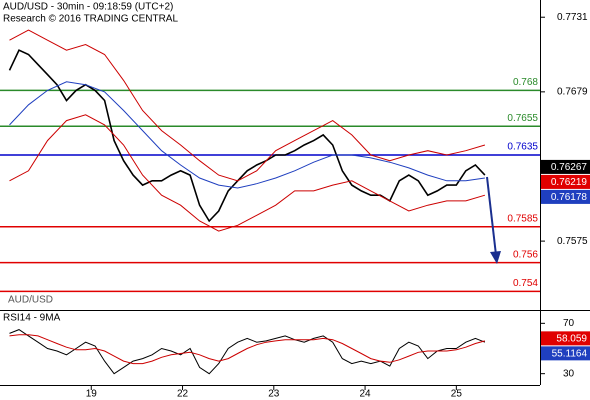  Describe the element at coordinates (491, 216) in the screenshot. I see `forecast-arrow` at that location.